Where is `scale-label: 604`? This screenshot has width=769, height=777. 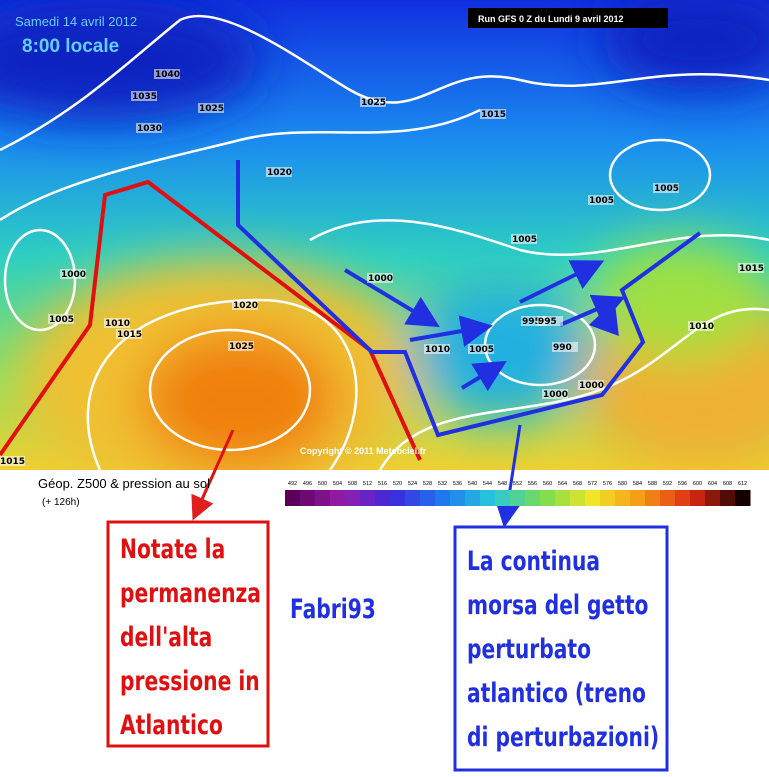 scale-label: 604 is located at coordinates (712, 484).